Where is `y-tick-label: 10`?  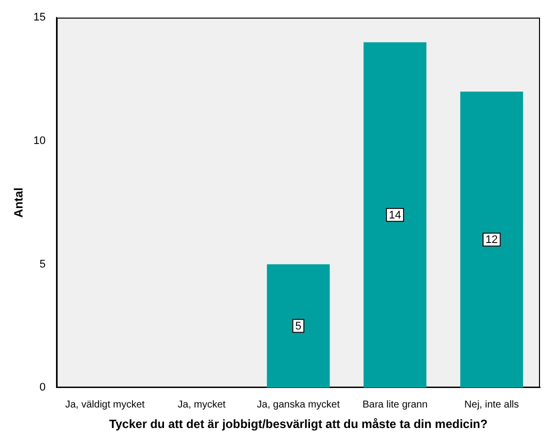 y-tick-label: 10 is located at coordinates (39, 140).